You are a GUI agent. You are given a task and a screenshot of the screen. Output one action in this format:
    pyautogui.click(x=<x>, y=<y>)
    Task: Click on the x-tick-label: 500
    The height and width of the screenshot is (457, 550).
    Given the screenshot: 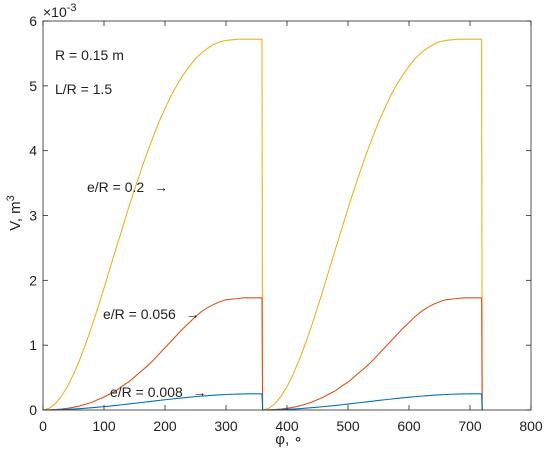 What is the action you would take?
    pyautogui.click(x=348, y=426)
    